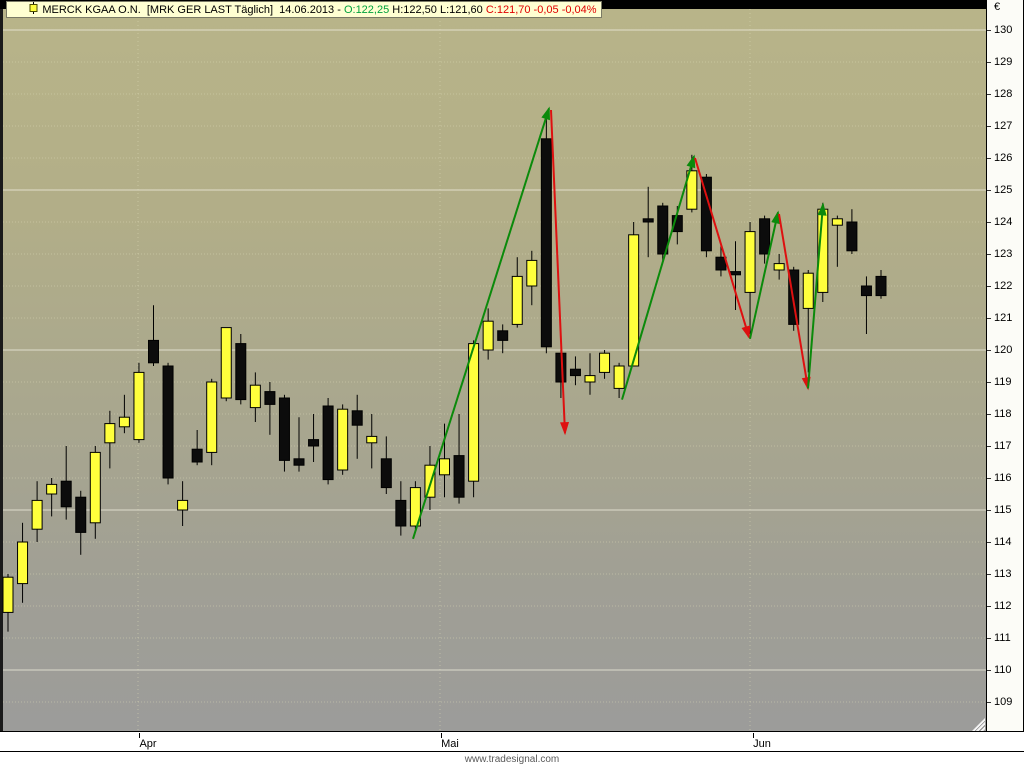 This screenshot has height=768, width=1024. Describe the element at coordinates (148, 744) in the screenshot. I see `month-label: Apr` at that location.